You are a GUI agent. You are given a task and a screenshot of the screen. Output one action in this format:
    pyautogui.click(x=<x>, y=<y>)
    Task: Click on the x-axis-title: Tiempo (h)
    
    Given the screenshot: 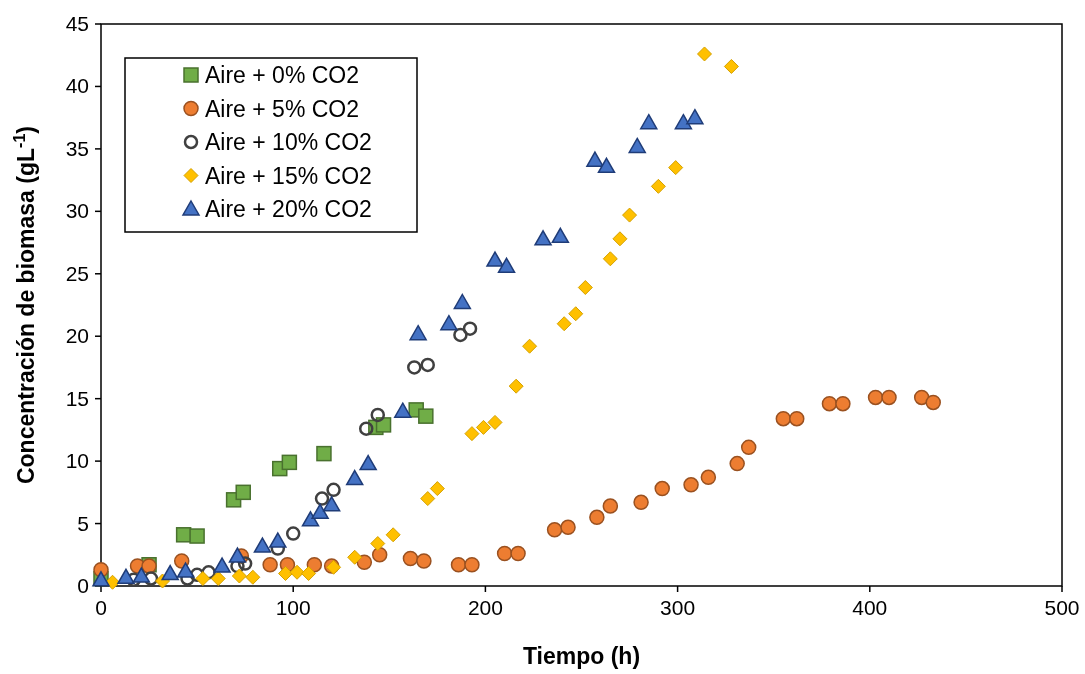 What is the action you would take?
    pyautogui.click(x=581, y=656)
    